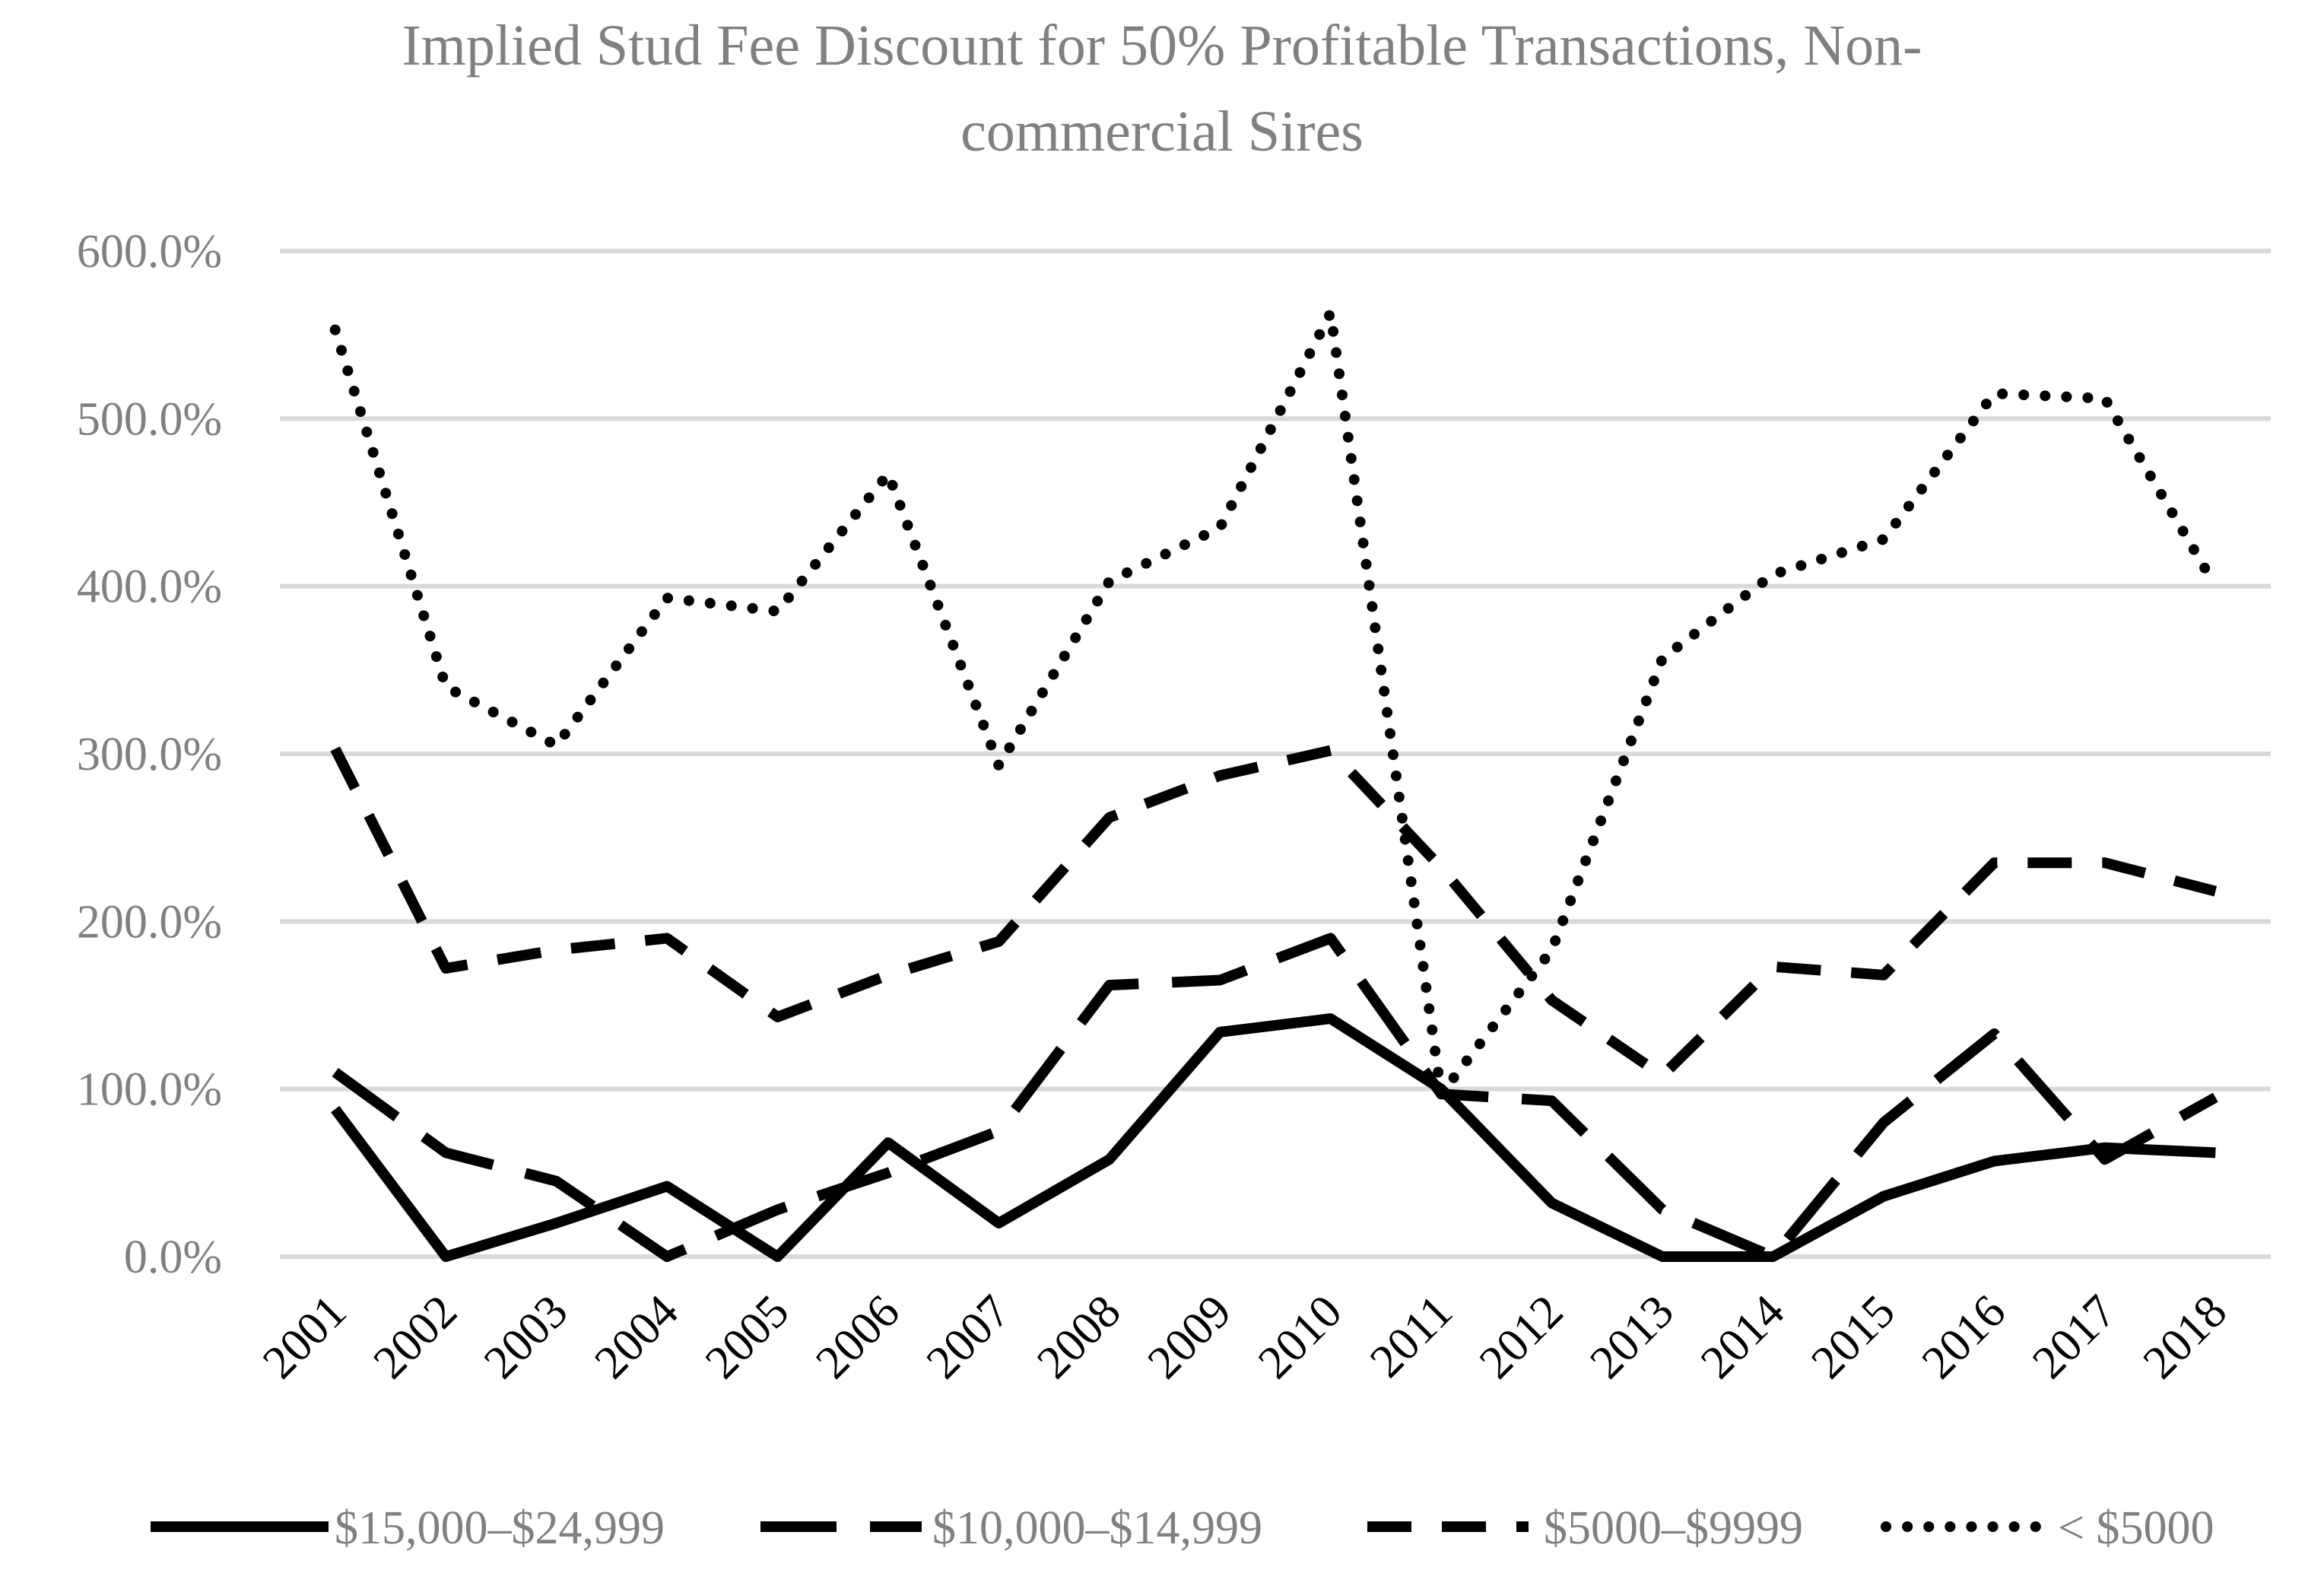 This screenshot has height=1586, width=2324. I want to click on x-tick-label-2013: 2013, so click(1632, 1338).